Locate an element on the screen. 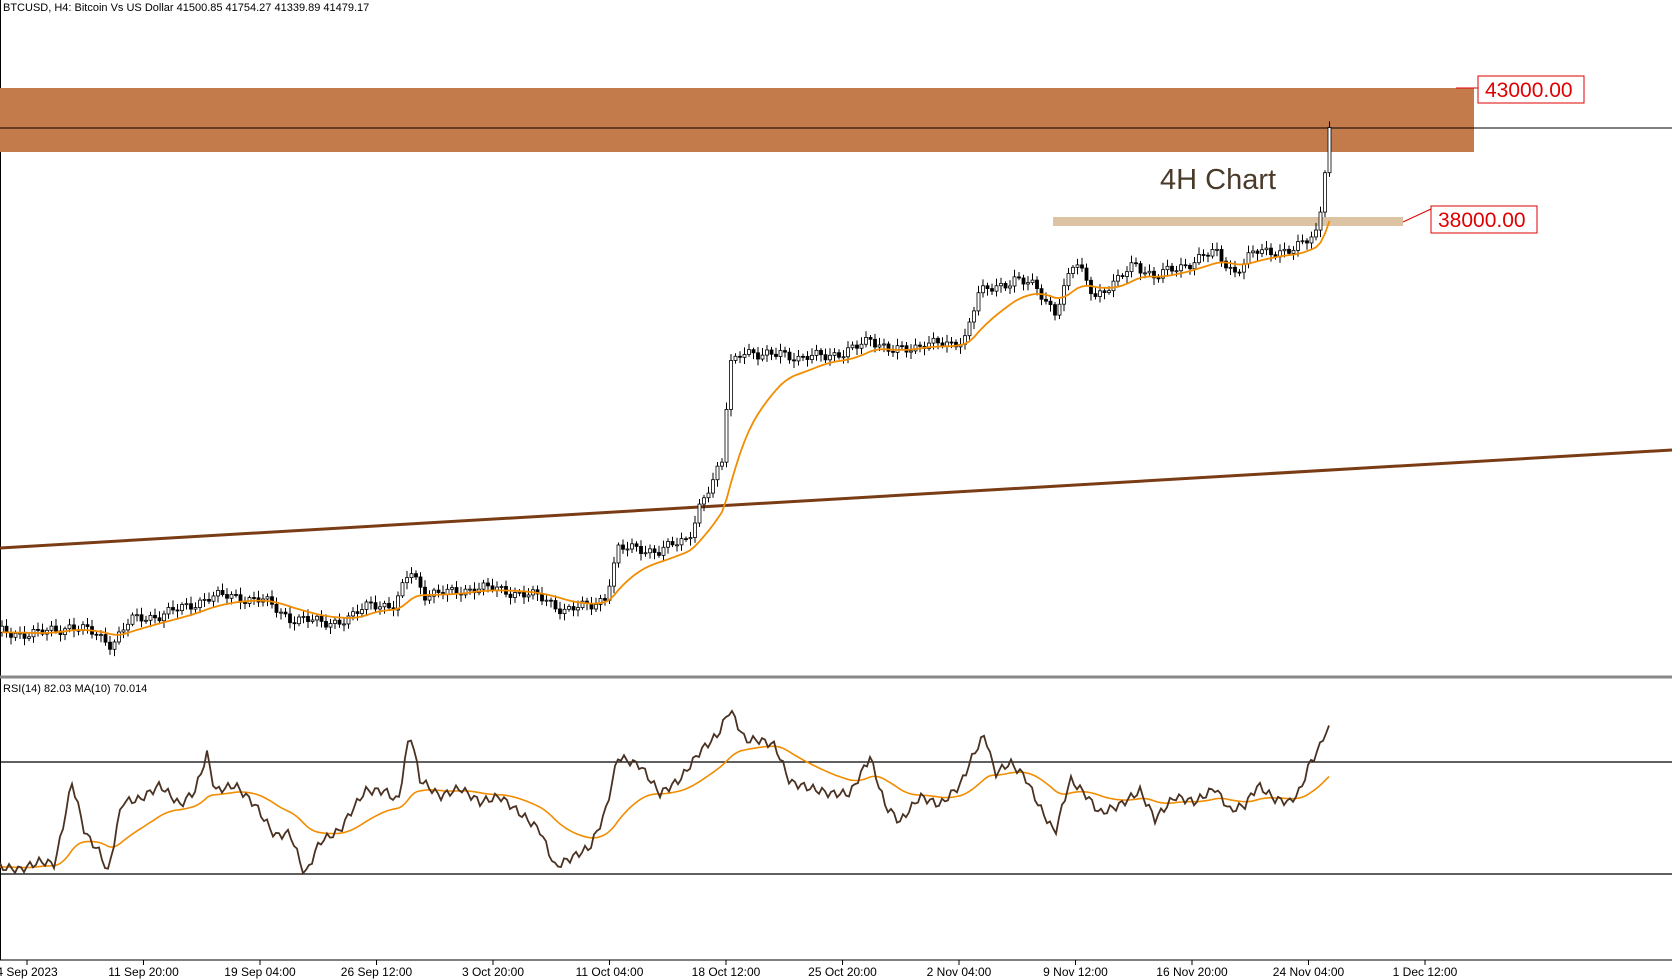 The height and width of the screenshot is (979, 1672). upper-price-label: 43000.00 is located at coordinates (1529, 90).